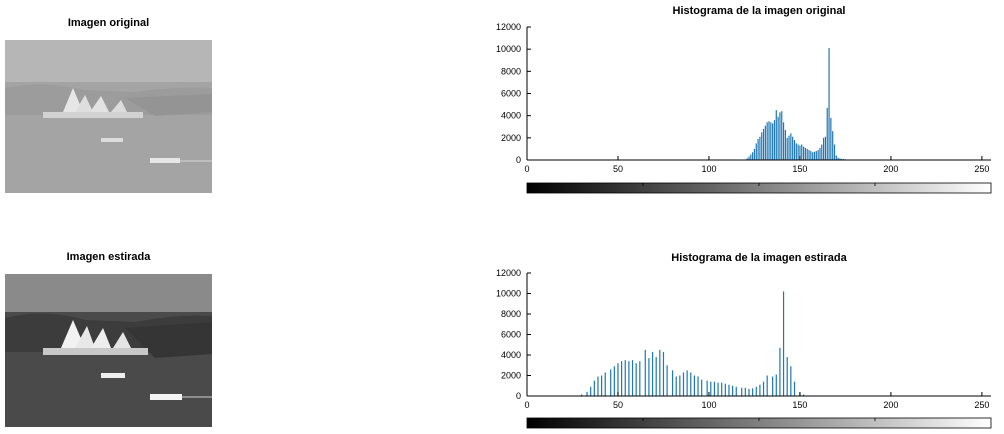 The width and height of the screenshot is (1004, 434). What do you see at coordinates (708, 405) in the screenshot?
I see `x-tick-label: 100` at bounding box center [708, 405].